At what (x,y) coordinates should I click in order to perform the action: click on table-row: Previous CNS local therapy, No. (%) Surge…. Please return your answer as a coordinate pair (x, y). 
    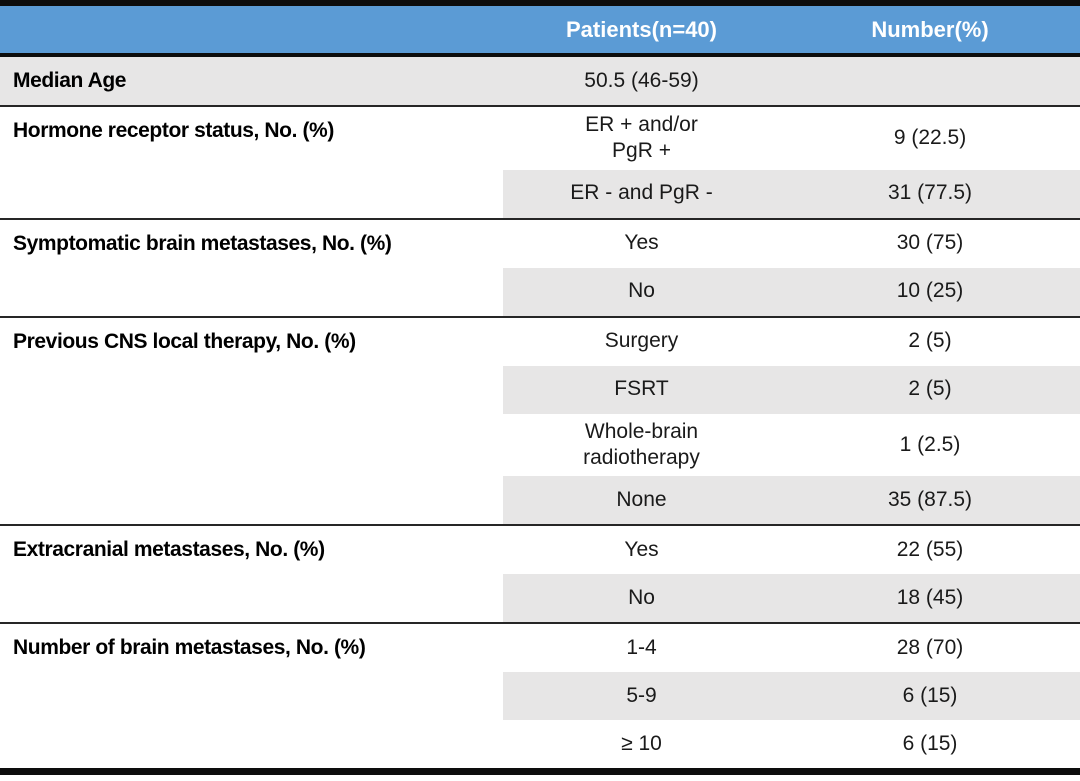
    Looking at the image, I should click on (540, 342).